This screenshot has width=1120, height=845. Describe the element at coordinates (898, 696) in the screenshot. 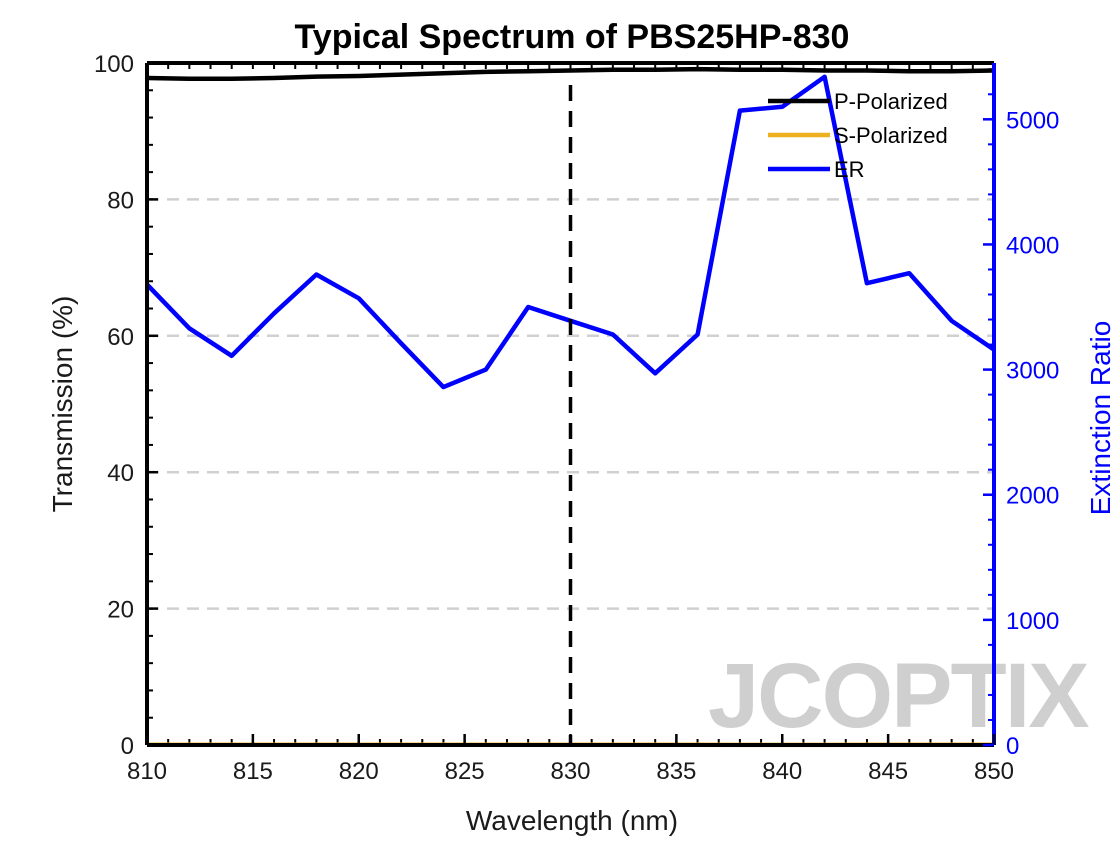

I see `watermark-logo: JCOPTIX` at that location.